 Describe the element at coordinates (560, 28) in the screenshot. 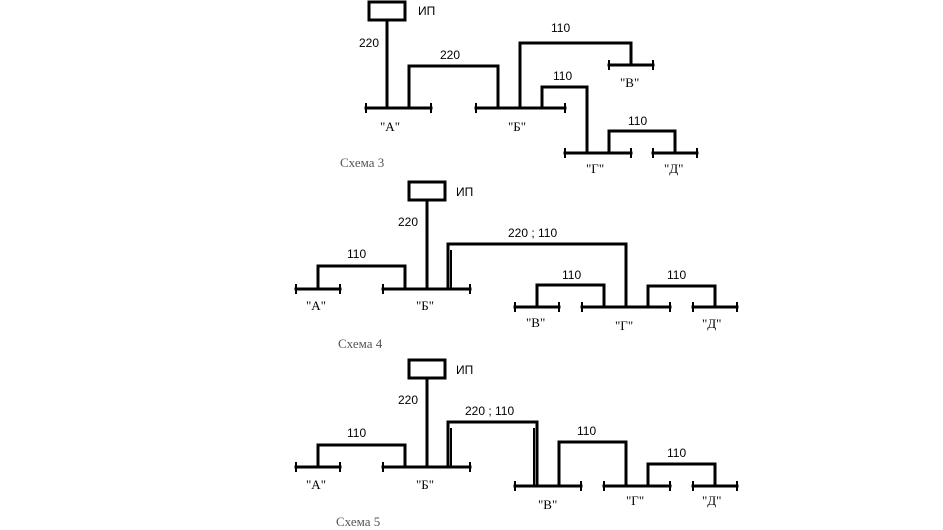

I see `voltage-b-v: 110` at that location.